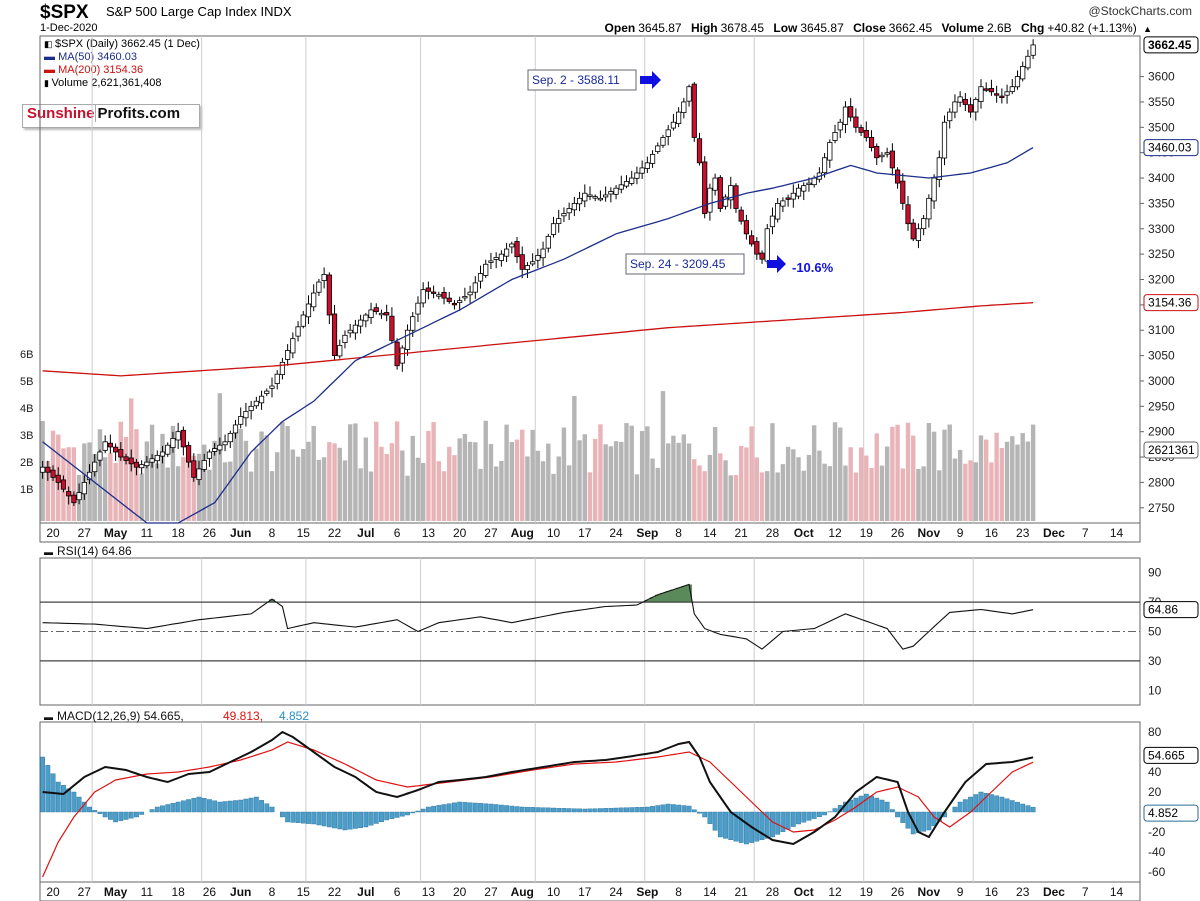 Image resolution: width=1200 pixels, height=901 pixels. What do you see at coordinates (1161, 127) in the screenshot?
I see `price-tick-label: 3500` at bounding box center [1161, 127].